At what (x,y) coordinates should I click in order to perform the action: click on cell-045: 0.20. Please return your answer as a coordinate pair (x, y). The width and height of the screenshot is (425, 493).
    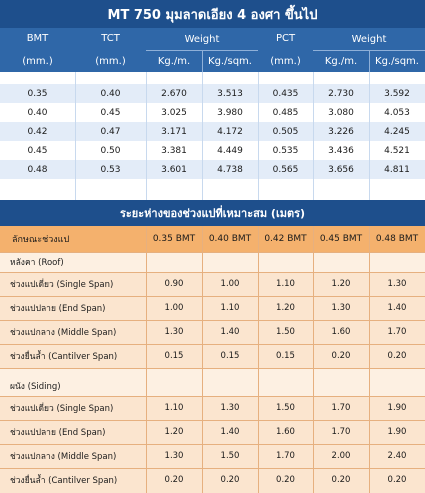
    Looking at the image, I should click on (341, 480).